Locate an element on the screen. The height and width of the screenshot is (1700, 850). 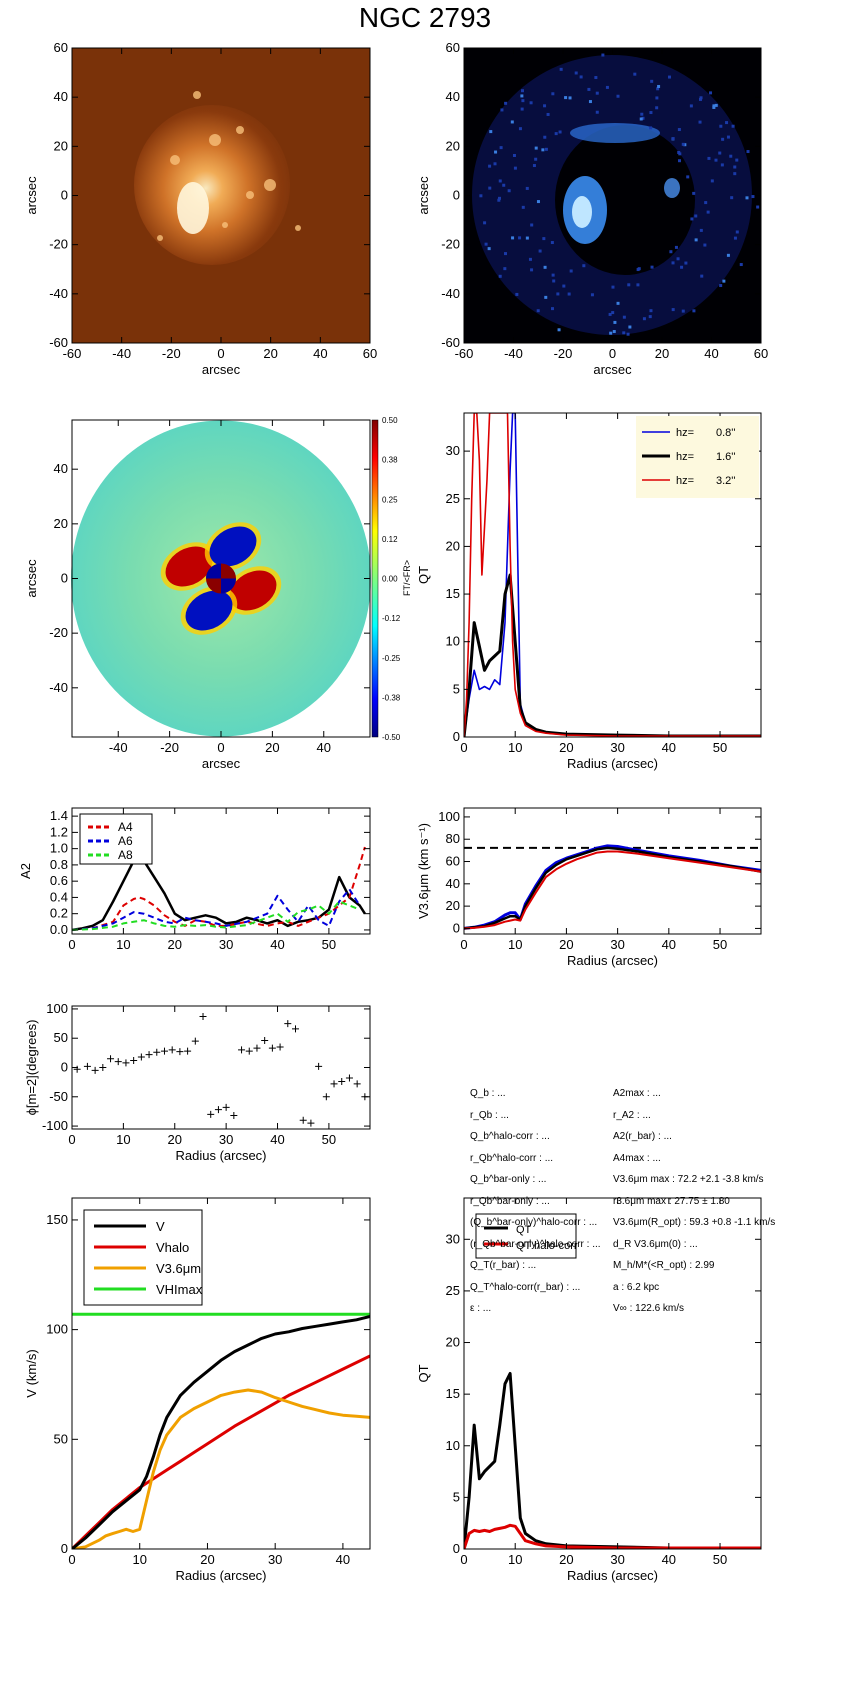
decomposition-legend: V Vhalo V3.6μm VHImax is located at coordinates (143, 1257).